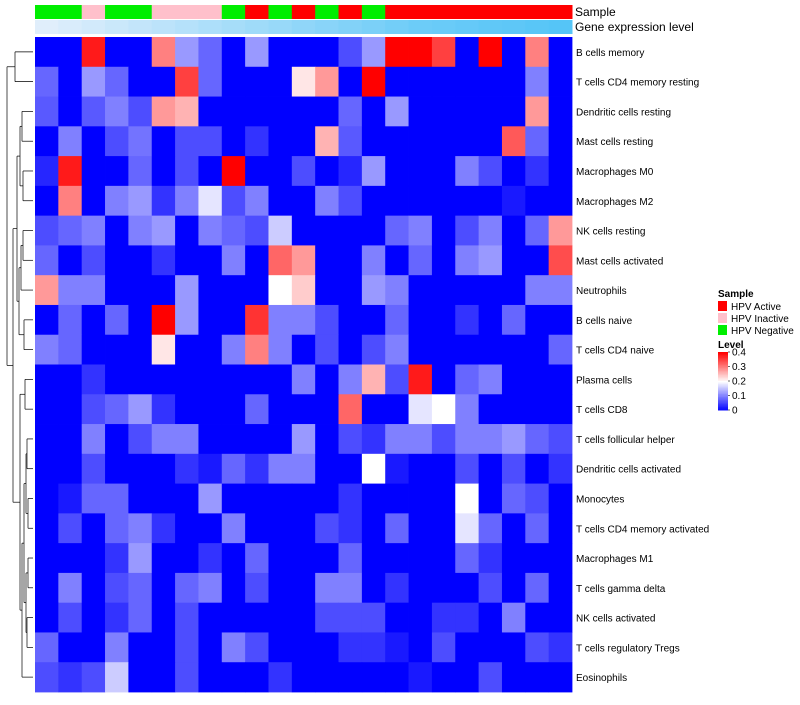  Describe the element at coordinates (604, 321) in the screenshot. I see `row-label: B cells naive` at that location.